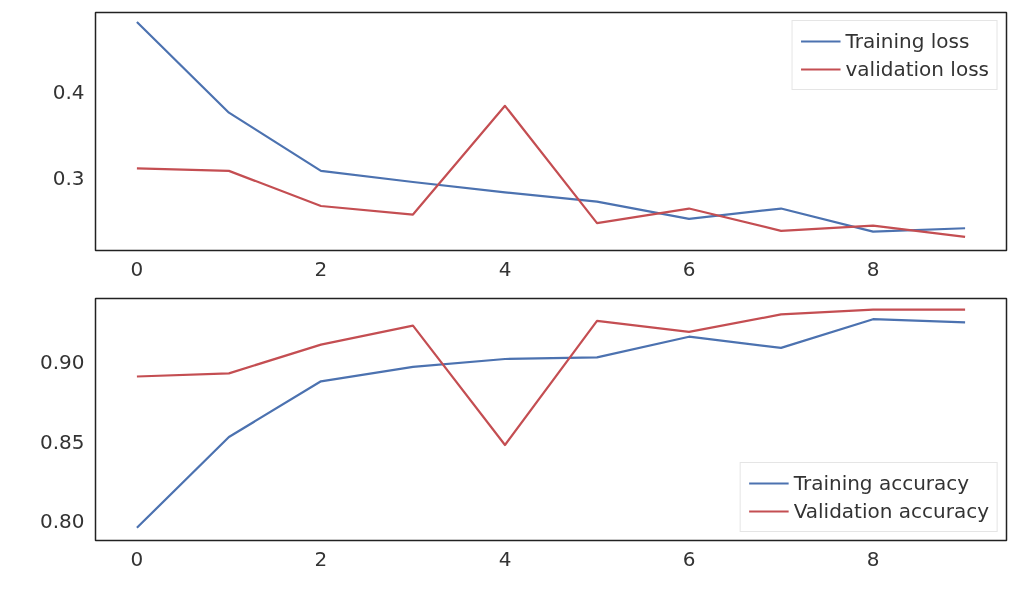  Describe the element at coordinates (917, 69) in the screenshot. I see `legend-label: validation loss` at that location.